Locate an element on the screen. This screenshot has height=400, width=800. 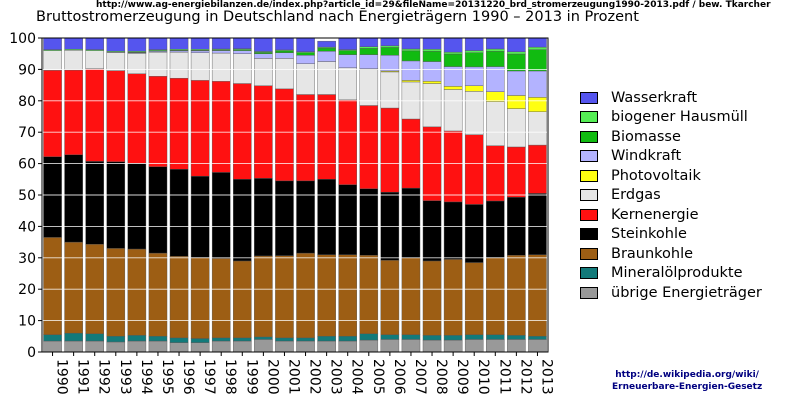
legend-item: Windkraft is located at coordinates (671, 157).